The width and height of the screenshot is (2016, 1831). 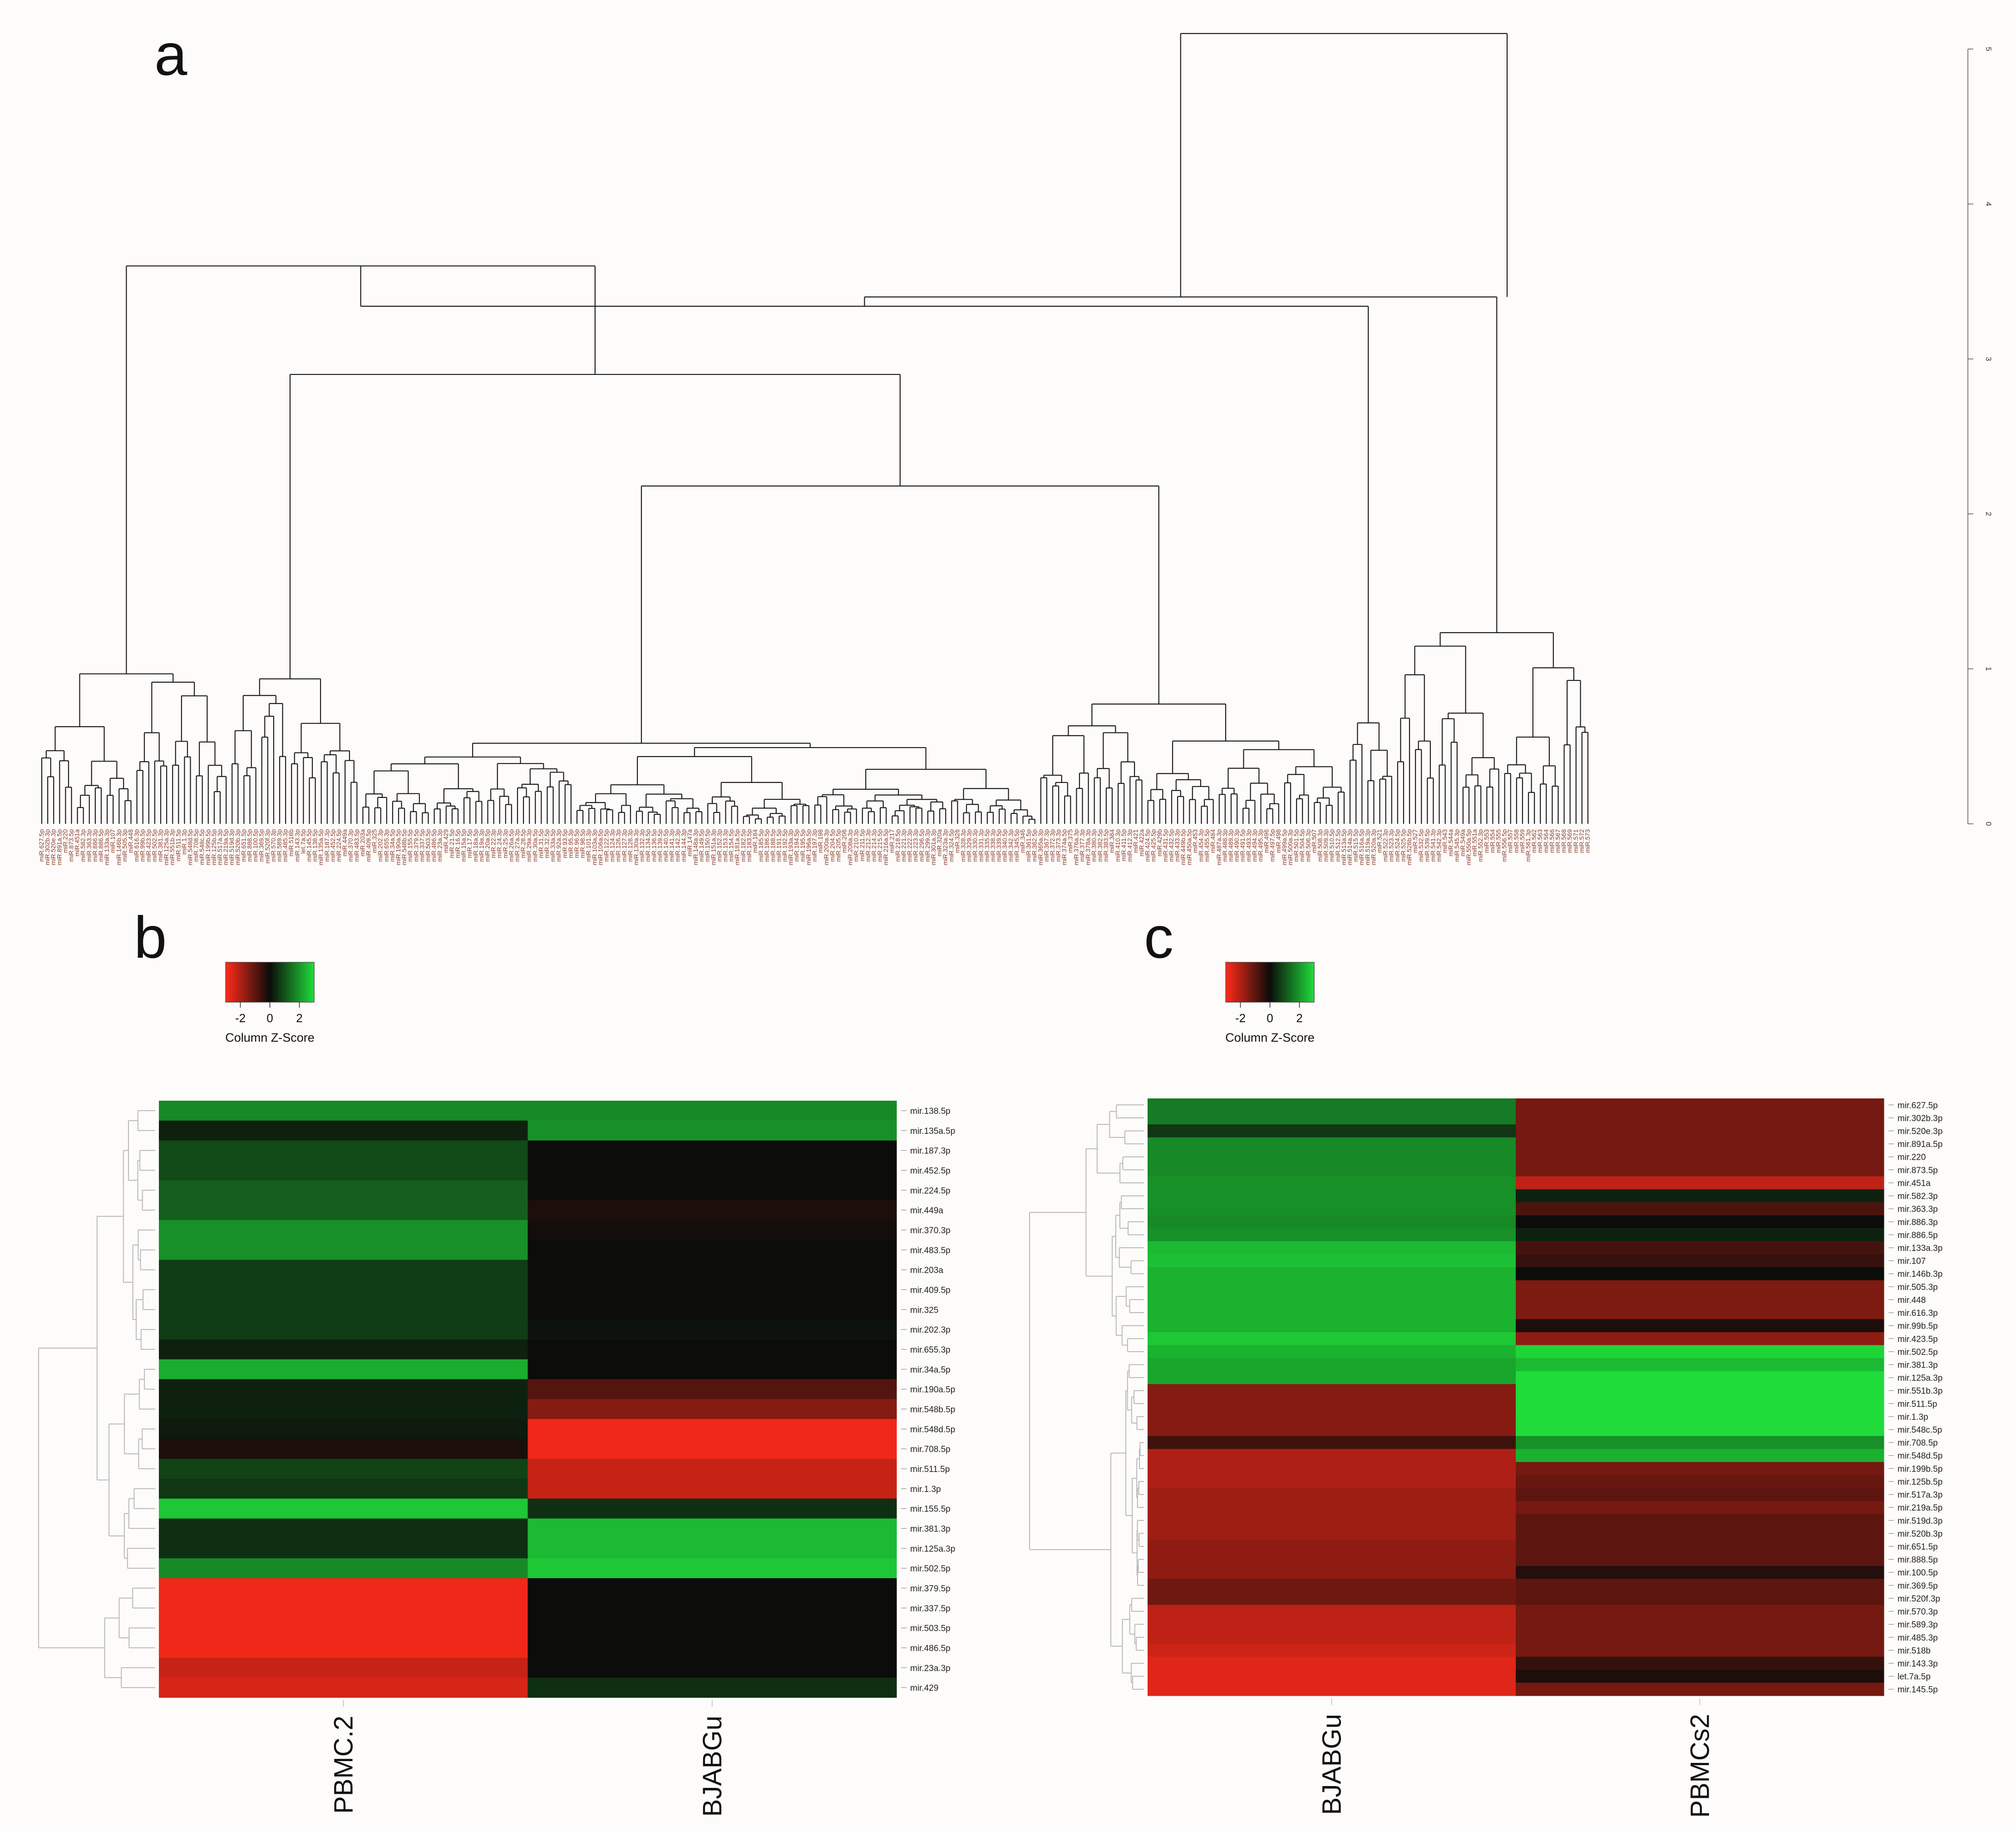 What do you see at coordinates (1029, 846) in the screenshot?
I see `dendrogram-leaf-label: miR.361.5p` at bounding box center [1029, 846].